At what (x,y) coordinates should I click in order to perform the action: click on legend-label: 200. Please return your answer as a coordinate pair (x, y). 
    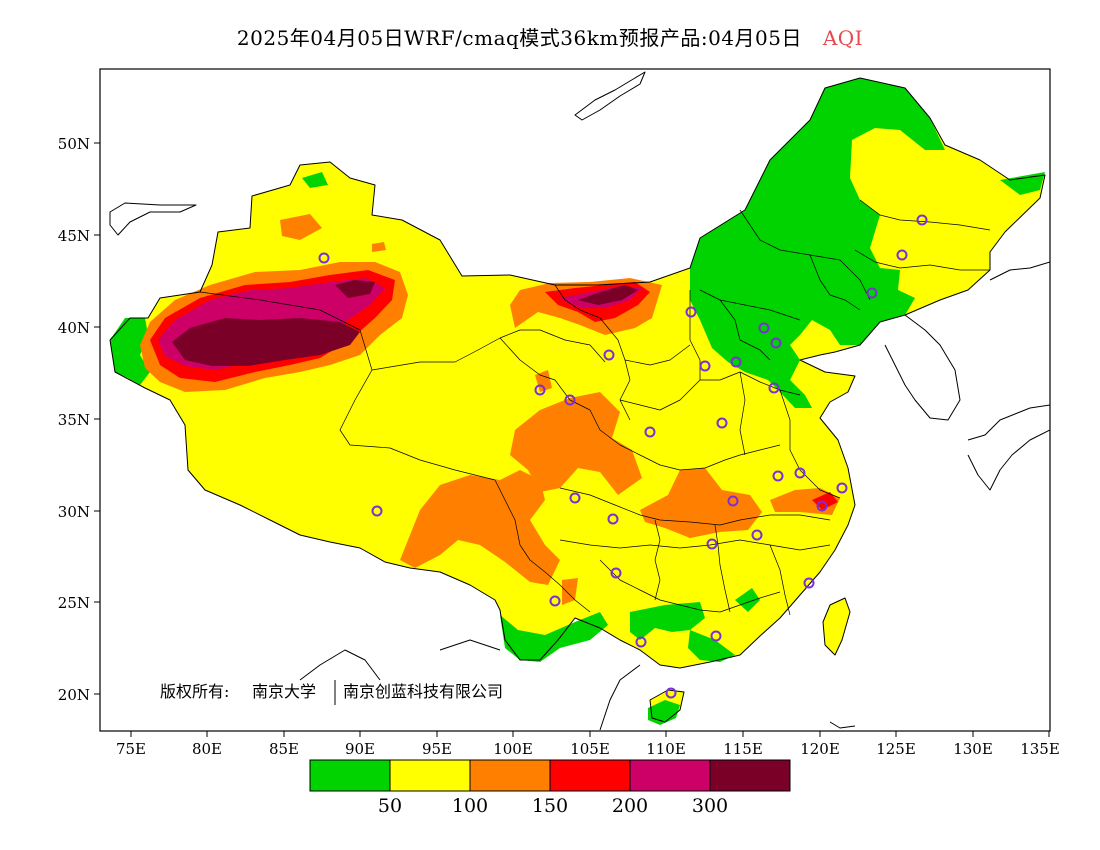
    Looking at the image, I should click on (630, 806).